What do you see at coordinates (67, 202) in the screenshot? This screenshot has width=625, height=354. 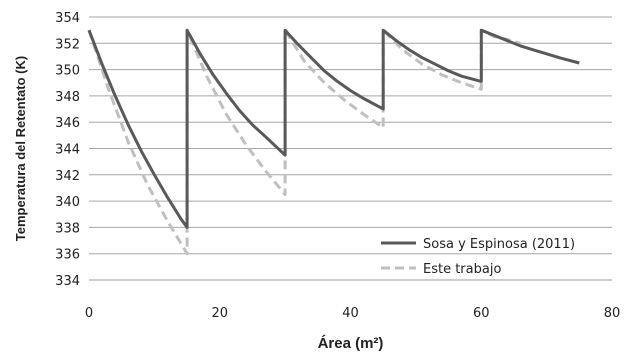 I see `y-tick-label: 340` at bounding box center [67, 202].